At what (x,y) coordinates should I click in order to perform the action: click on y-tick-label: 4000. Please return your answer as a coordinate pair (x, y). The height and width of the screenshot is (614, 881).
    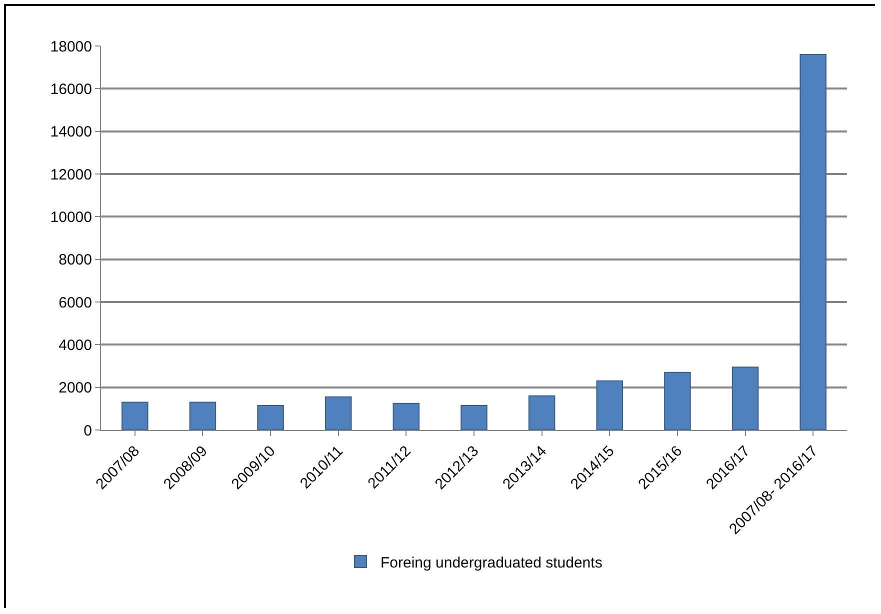
    Looking at the image, I should click on (75, 345).